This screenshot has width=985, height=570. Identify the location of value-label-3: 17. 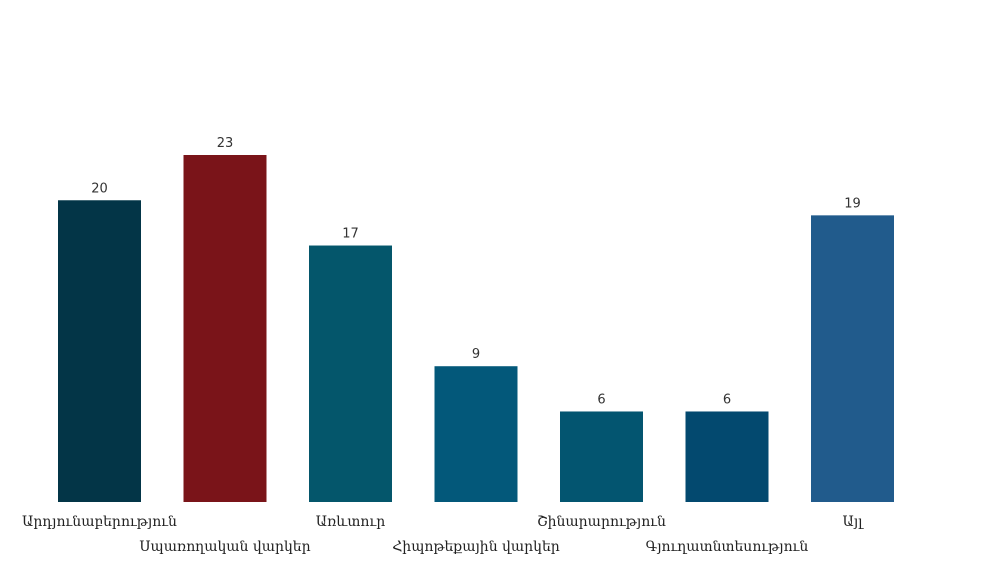
(350, 234).